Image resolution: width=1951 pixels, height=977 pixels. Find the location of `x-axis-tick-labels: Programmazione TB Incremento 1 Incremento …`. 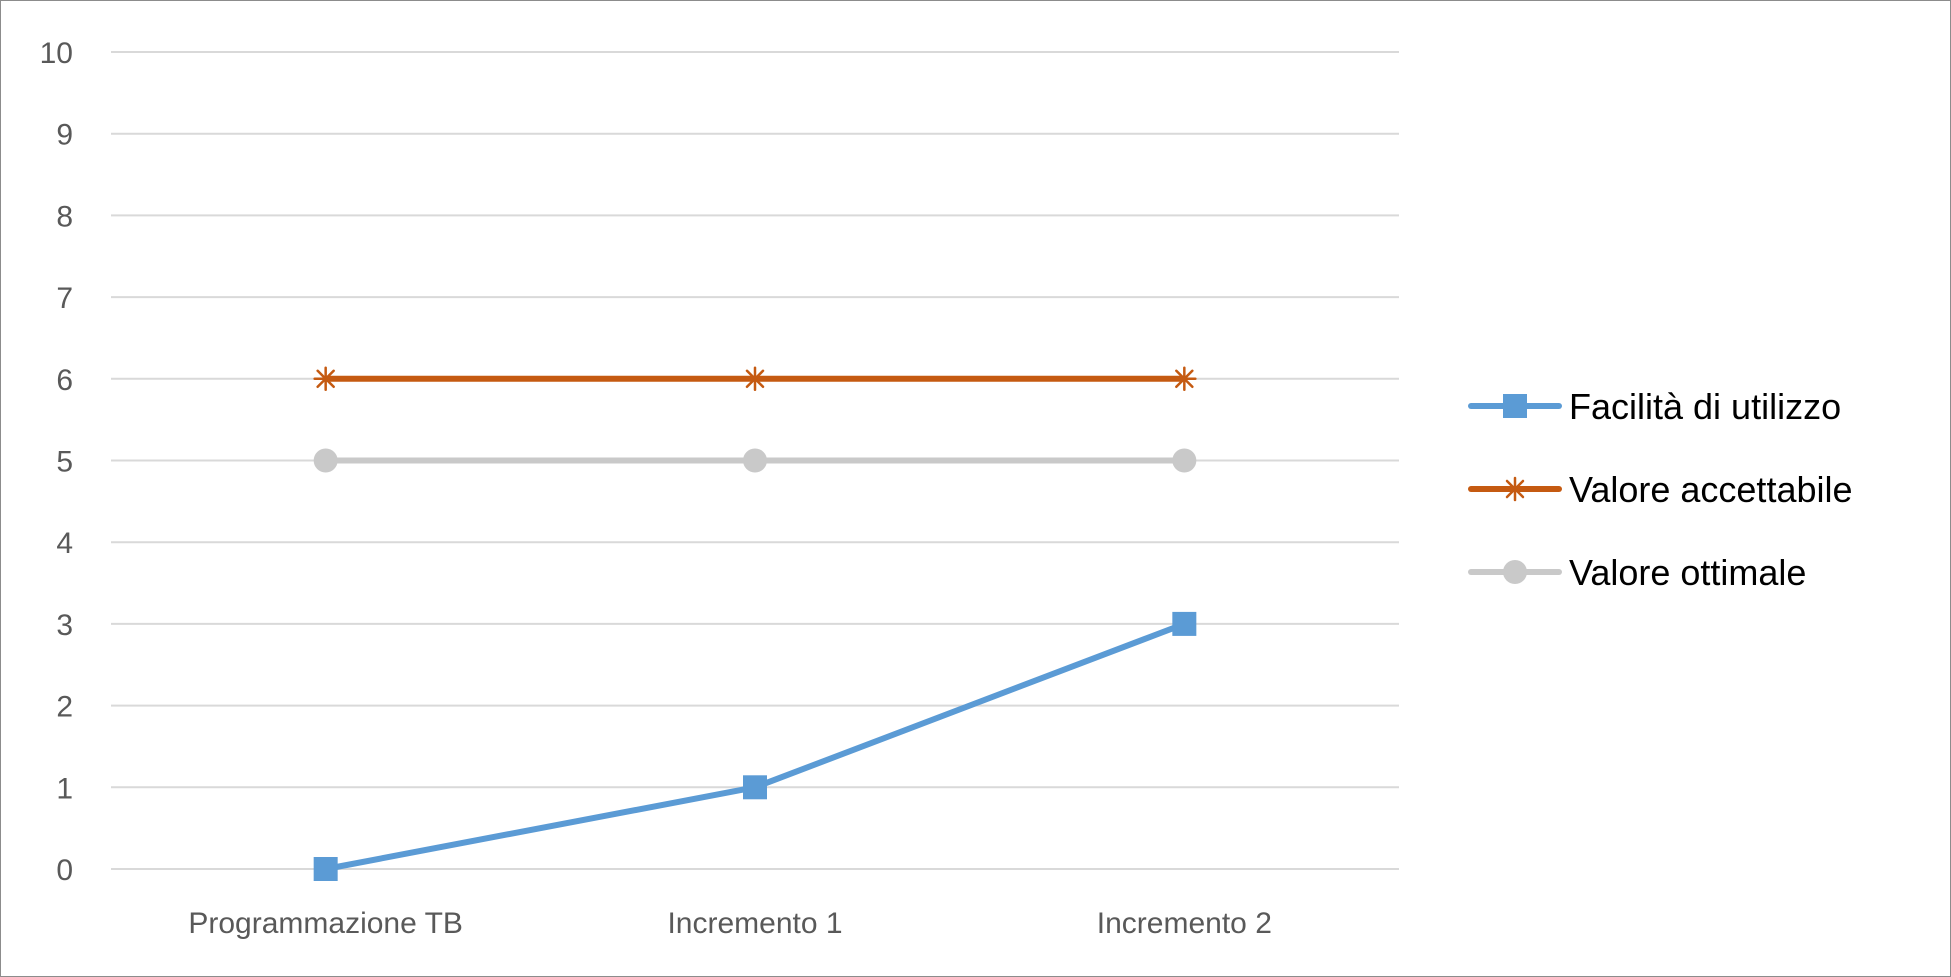

x-axis-tick-labels: Programmazione TB Incremento 1 Incremento … is located at coordinates (729, 923).